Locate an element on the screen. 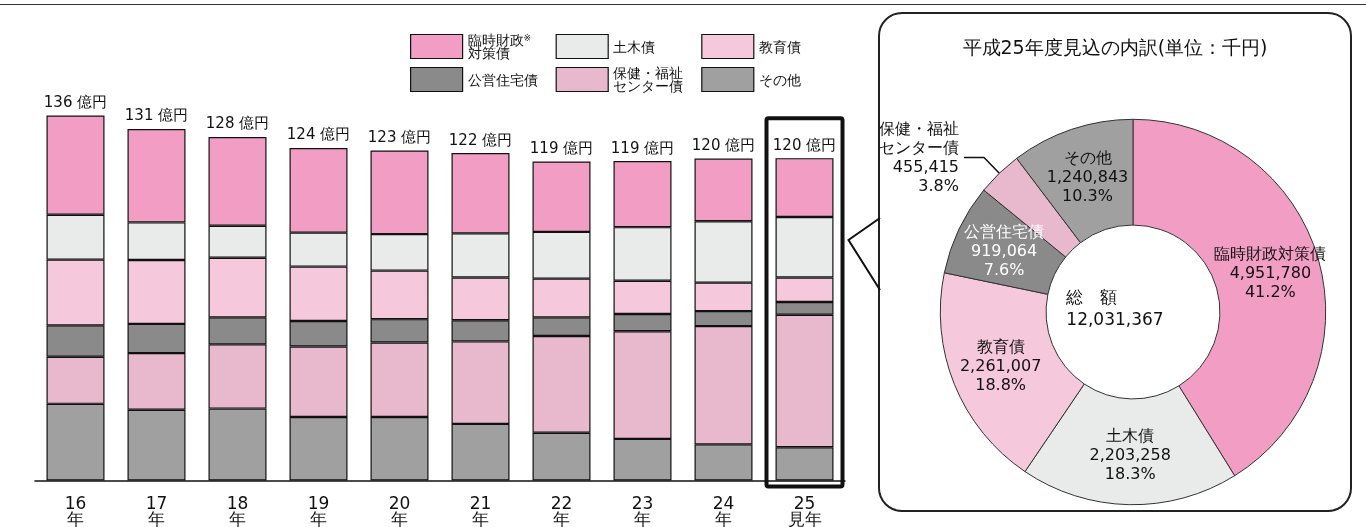 The width and height of the screenshot is (1366, 527). x-tick-label: 24 年 is located at coordinates (723, 509).